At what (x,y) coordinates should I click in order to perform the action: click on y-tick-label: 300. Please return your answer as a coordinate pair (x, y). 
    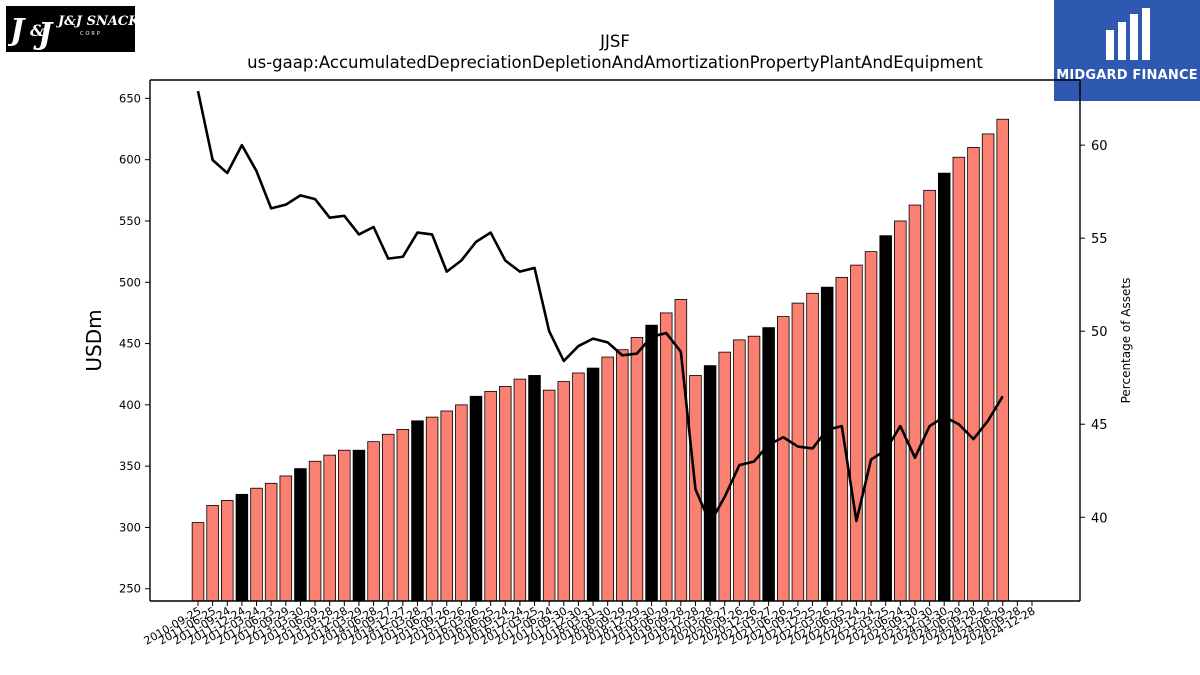
    Looking at the image, I should click on (130, 527).